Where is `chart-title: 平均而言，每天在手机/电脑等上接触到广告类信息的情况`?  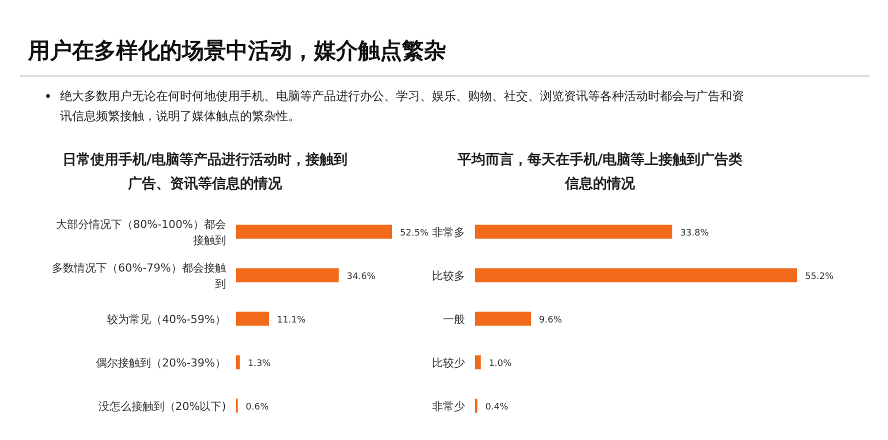
chart-title: 平均而言，每天在手机/电脑等上接触到广告类信息的情况 is located at coordinates (599, 171).